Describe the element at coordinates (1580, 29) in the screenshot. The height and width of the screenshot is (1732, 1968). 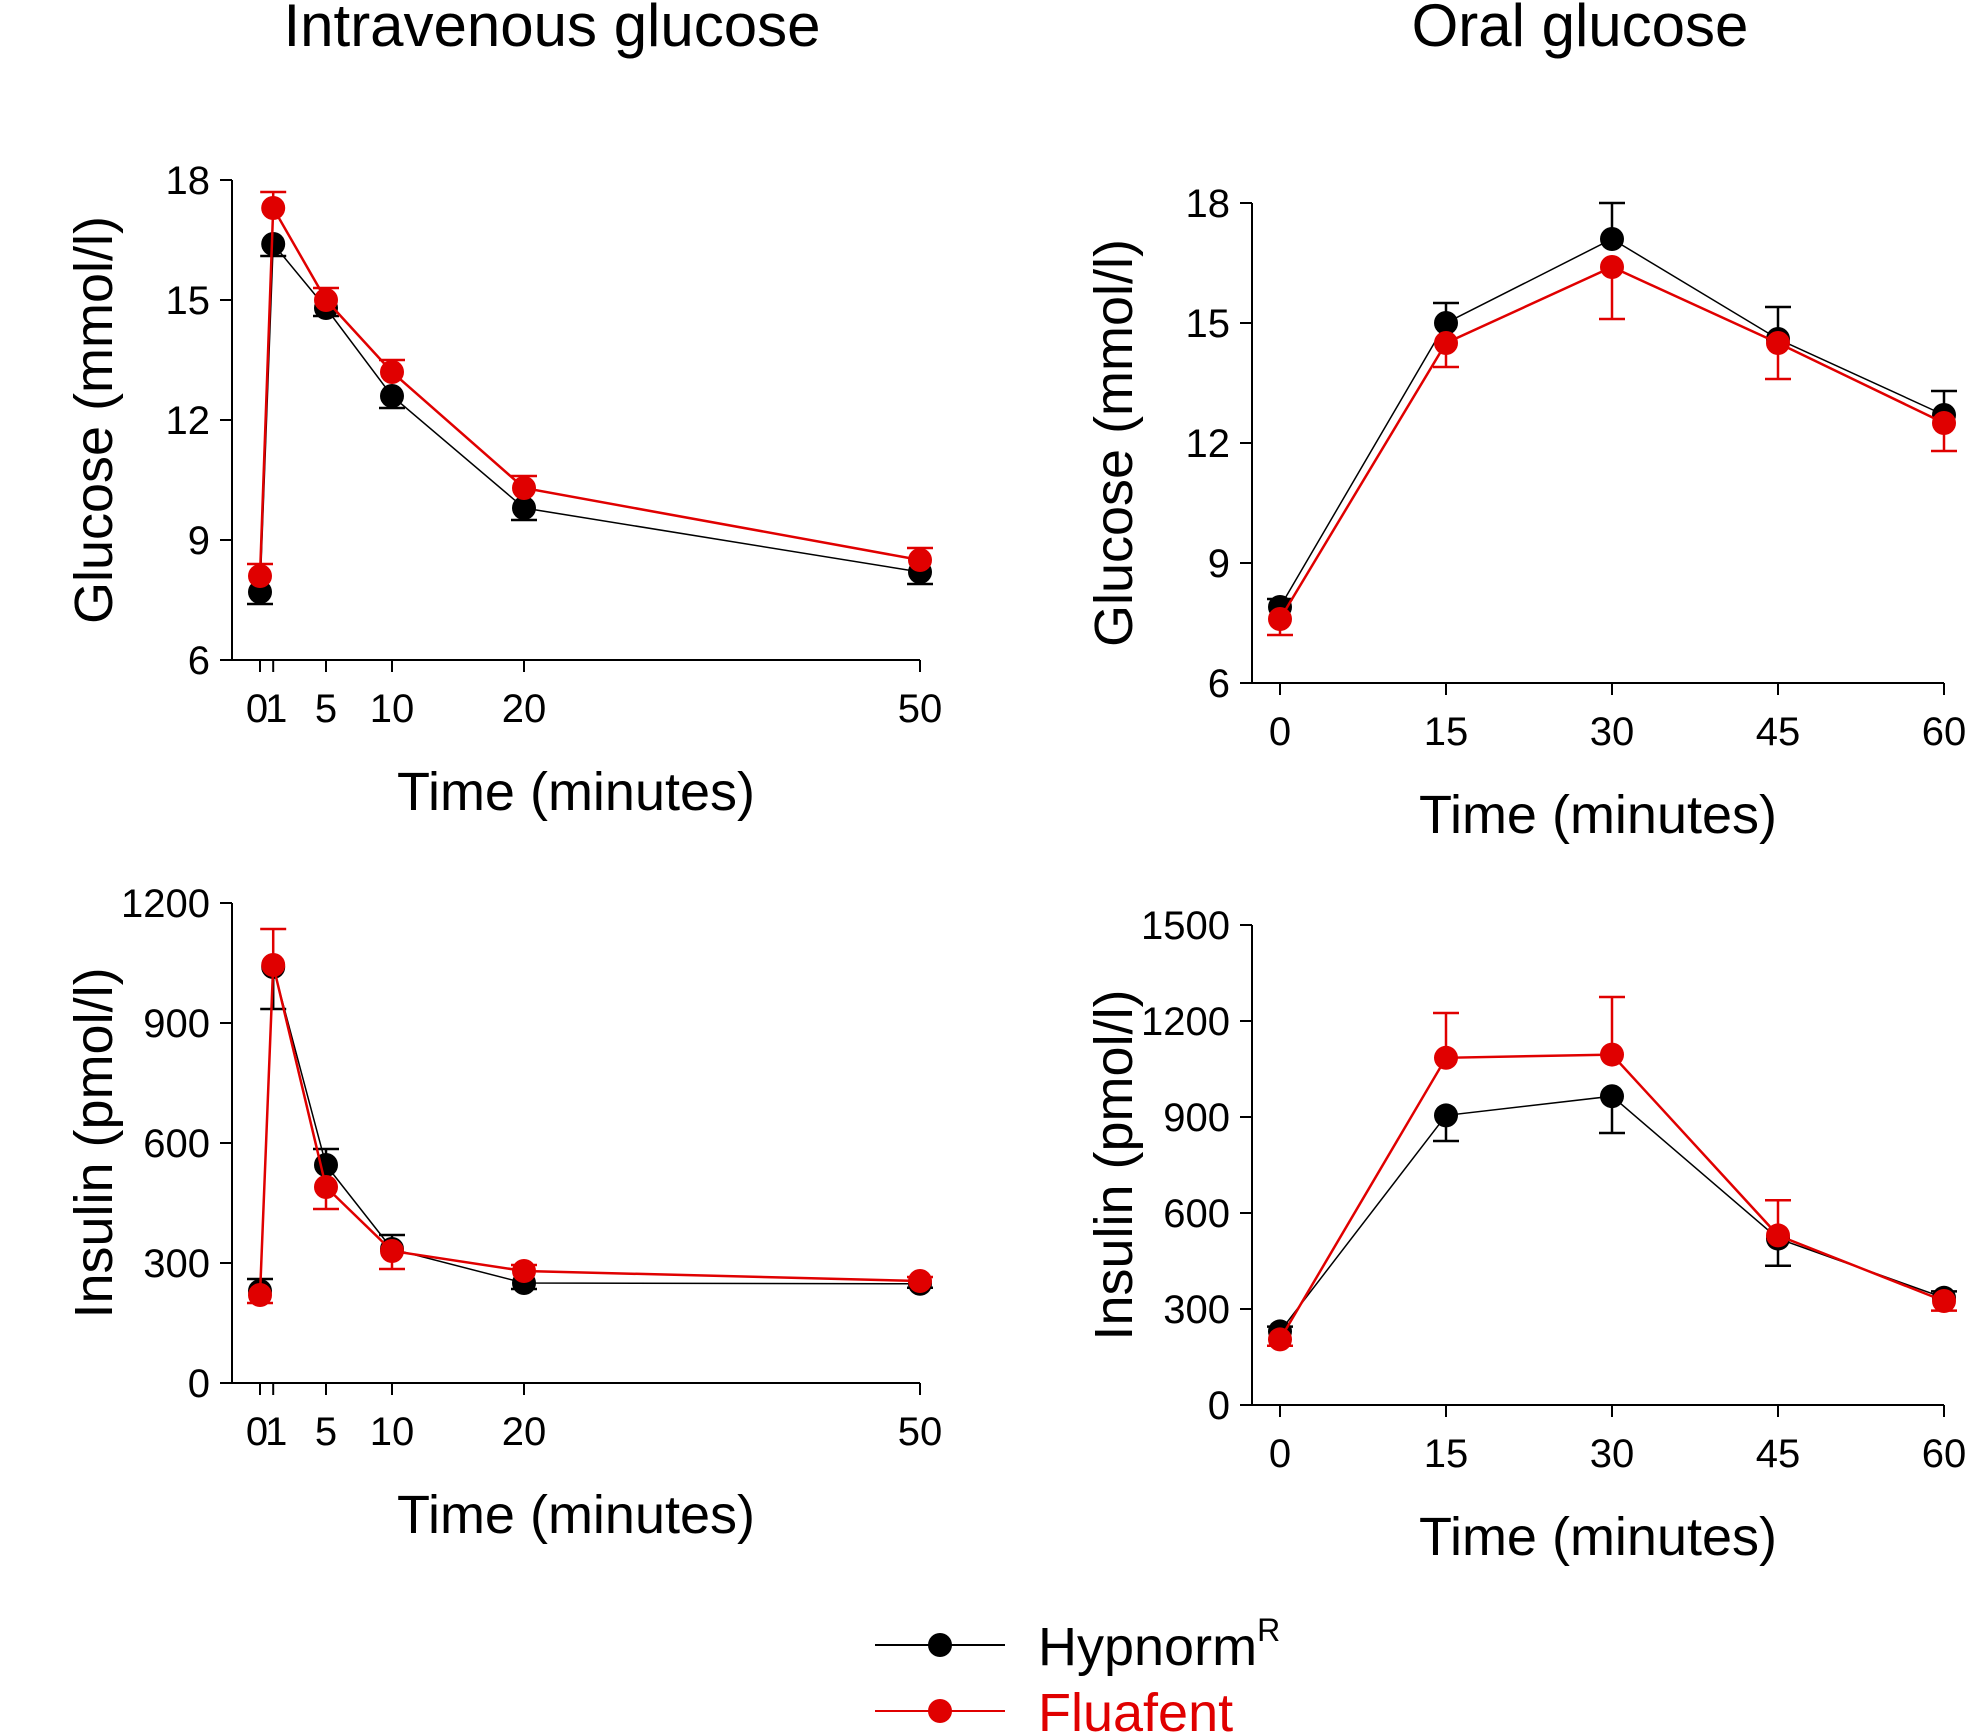
I see `column-title-oral: Oral glucose` at that location.